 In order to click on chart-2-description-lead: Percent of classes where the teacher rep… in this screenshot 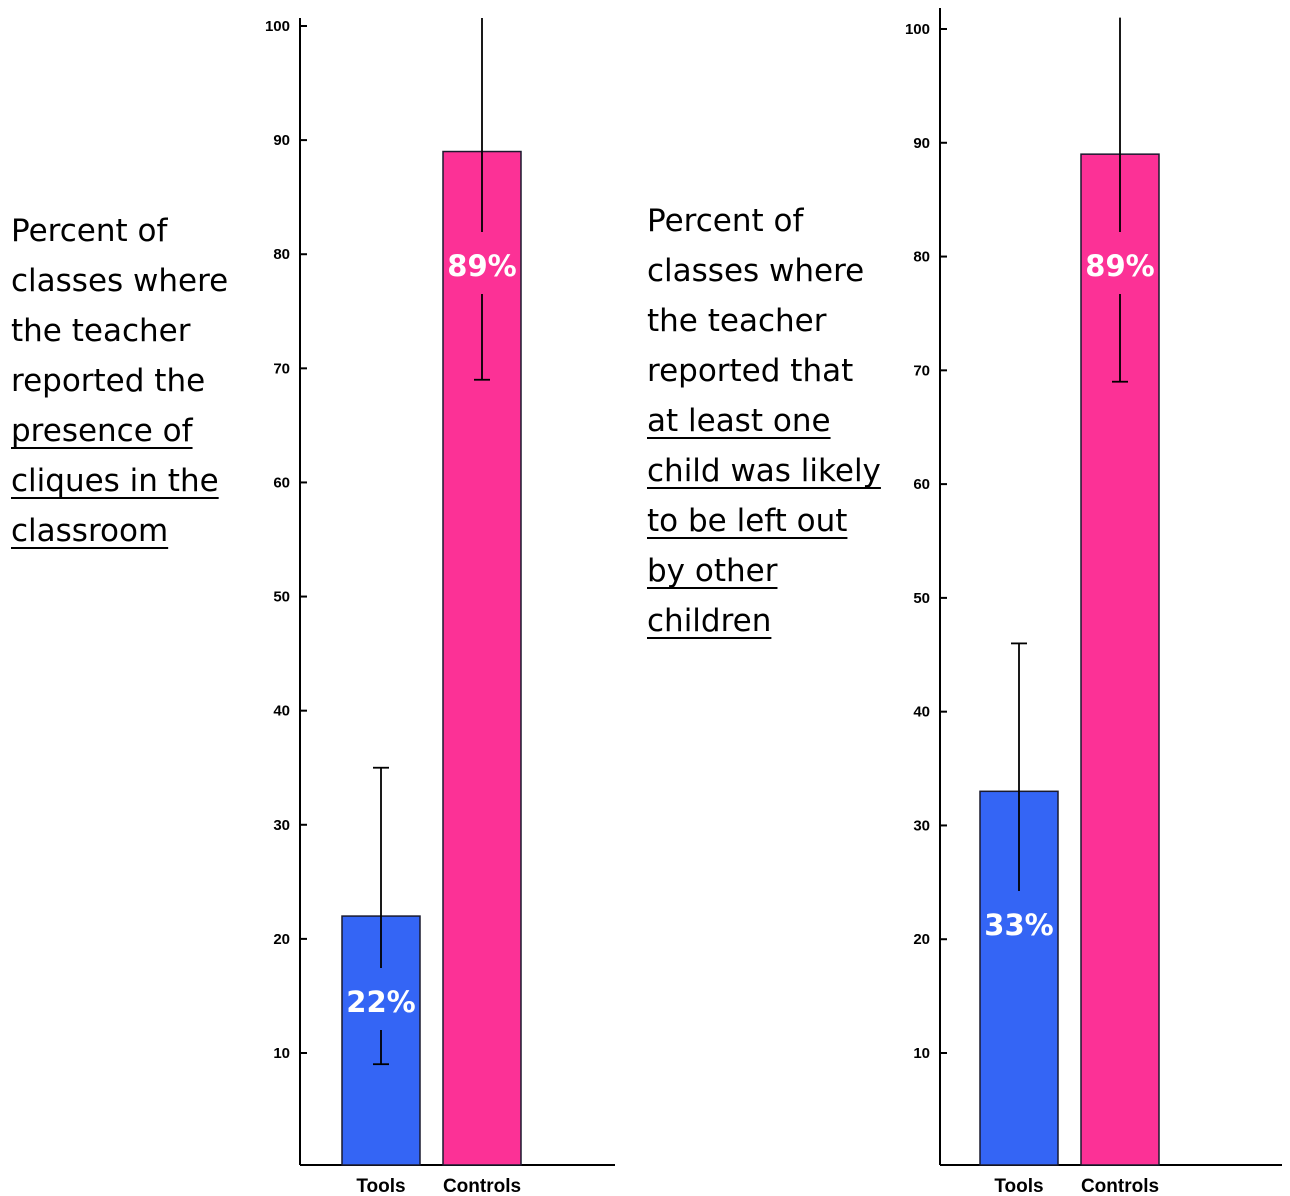, I will do `click(756, 296)`.